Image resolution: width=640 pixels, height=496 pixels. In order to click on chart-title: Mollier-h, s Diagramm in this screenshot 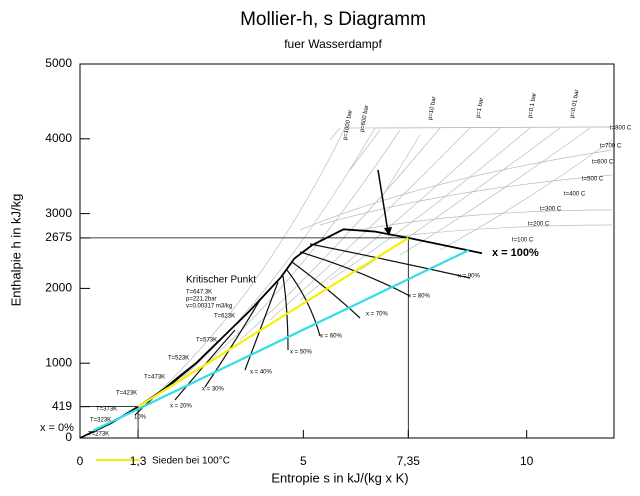, I will do `click(333, 19)`.